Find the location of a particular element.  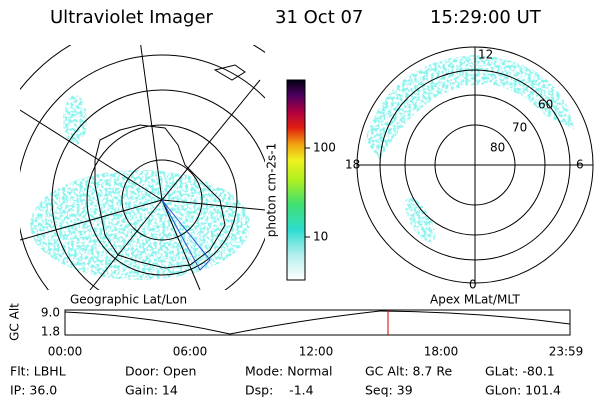

status-field: GLon: 101.4 is located at coordinates (523, 390).